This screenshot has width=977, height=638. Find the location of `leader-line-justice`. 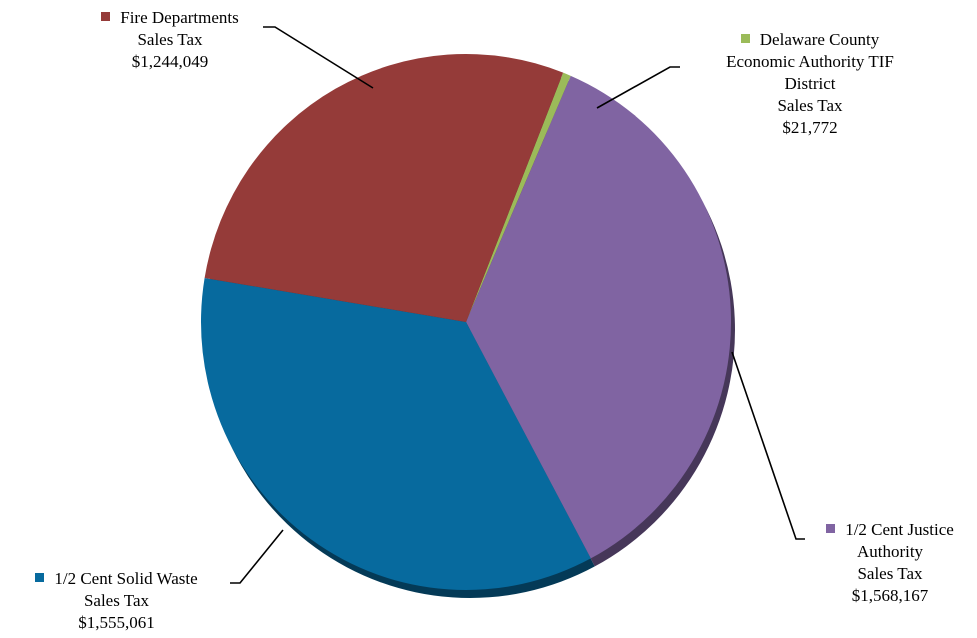

leader-line-justice is located at coordinates (768, 445).